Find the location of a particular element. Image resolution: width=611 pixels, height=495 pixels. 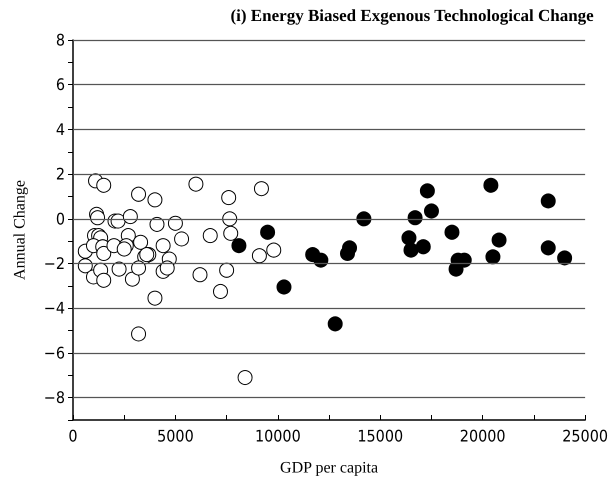

x-tick-label: 25000 is located at coordinates (585, 436).